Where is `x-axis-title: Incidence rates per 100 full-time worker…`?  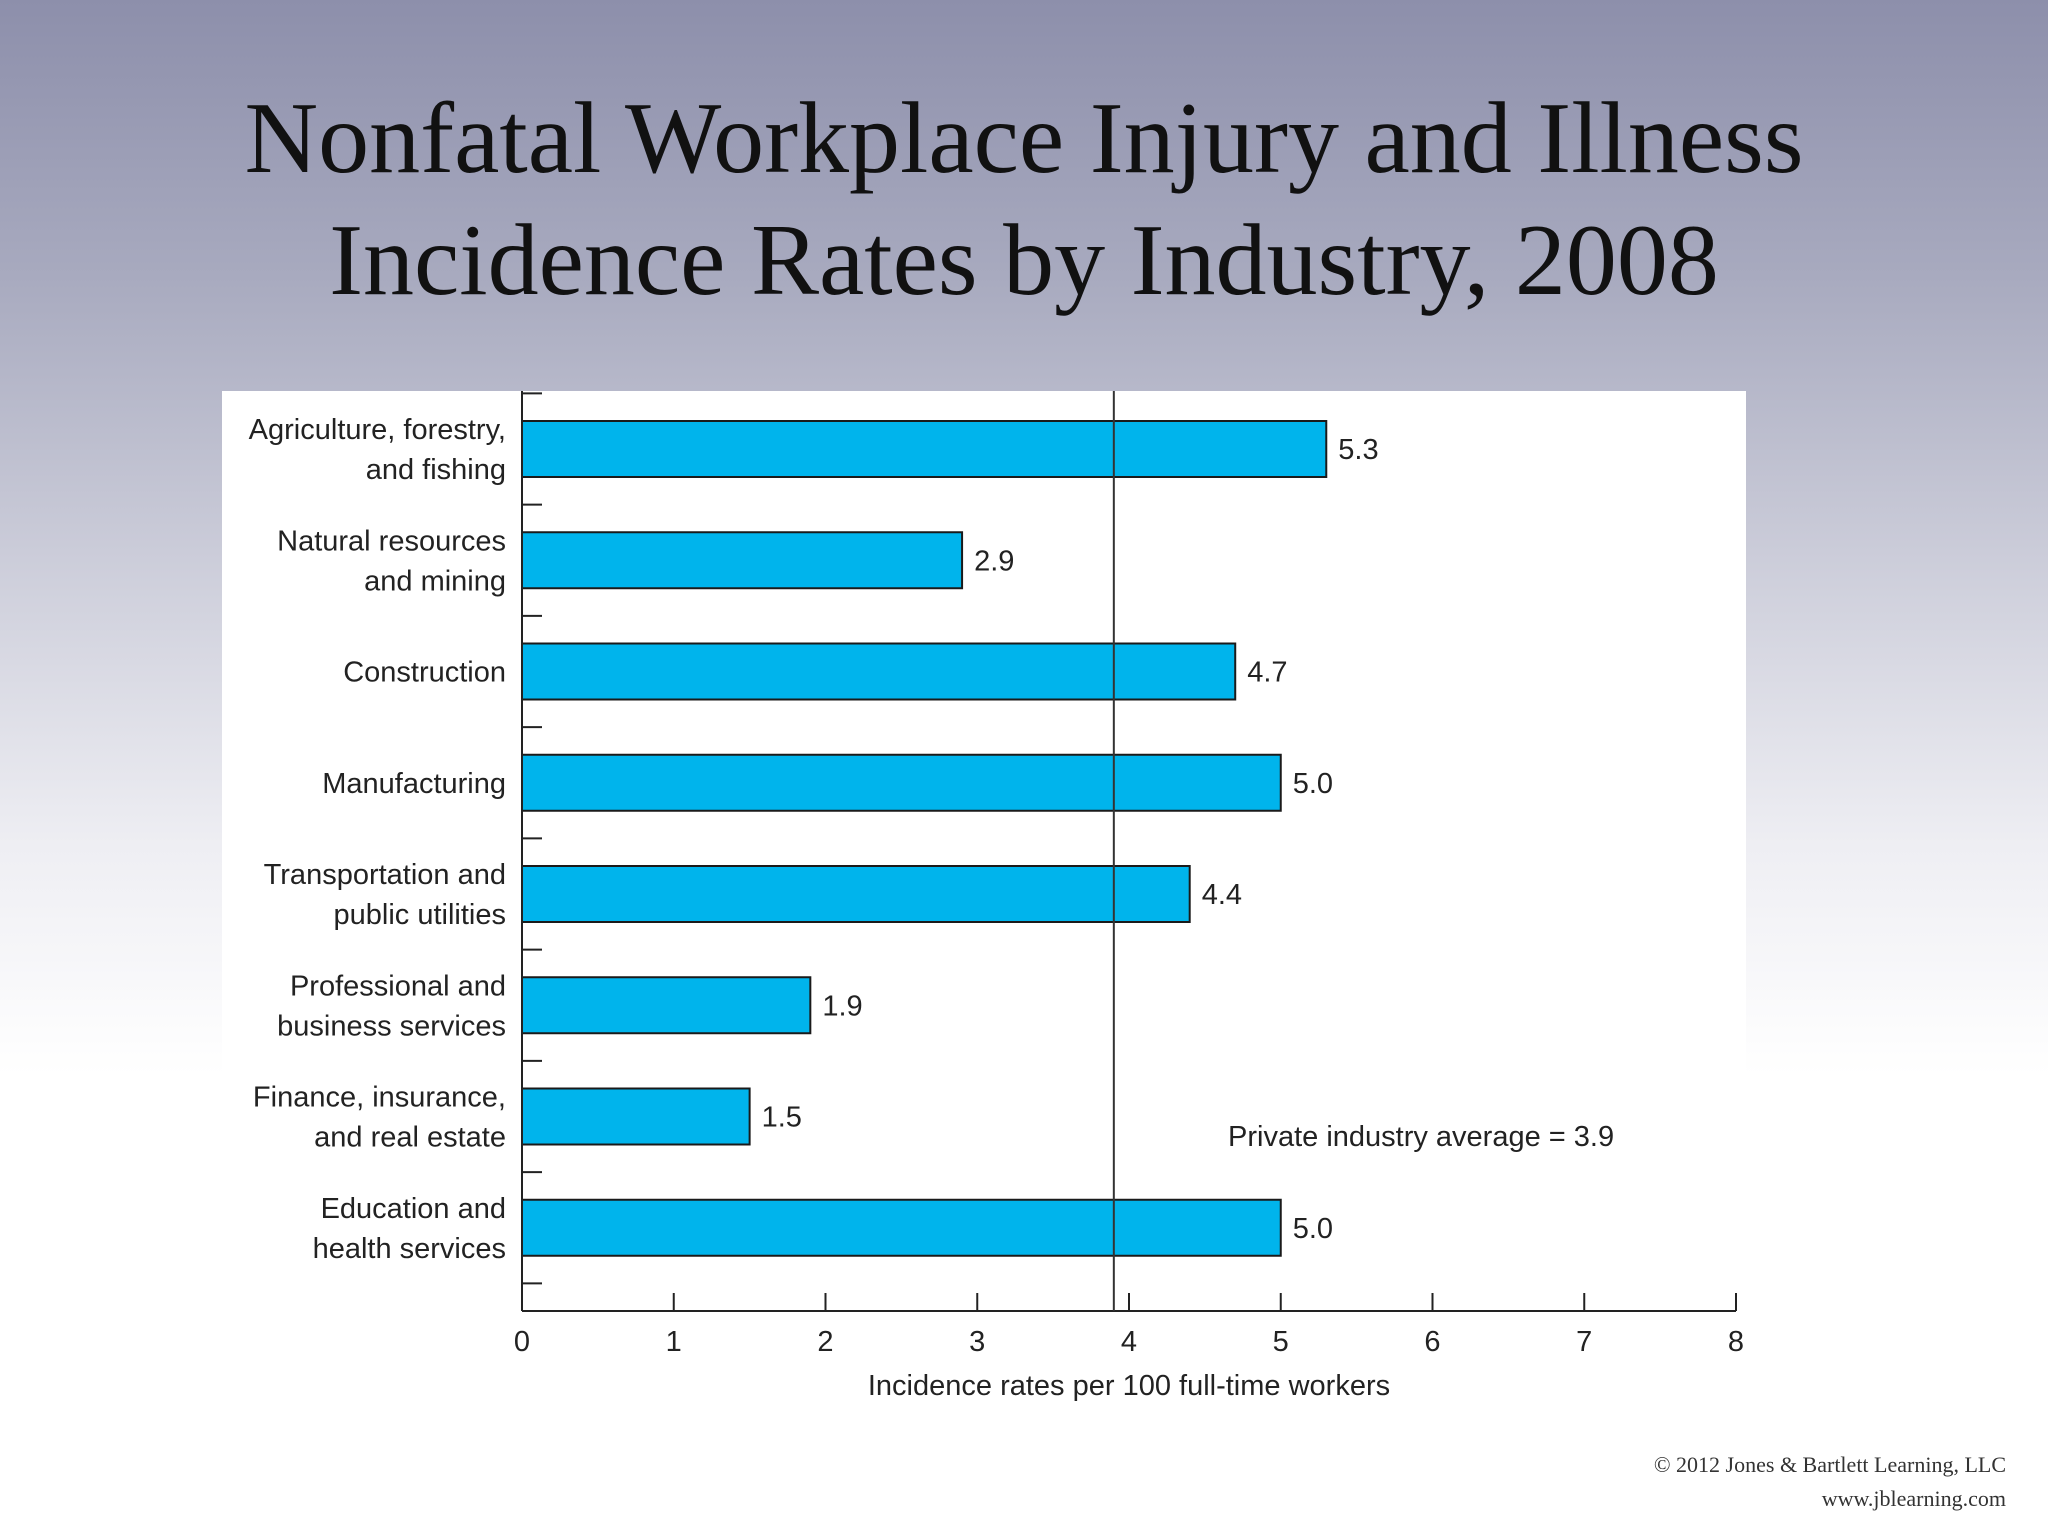 x-axis-title: Incidence rates per 100 full-time worker… is located at coordinates (1129, 1386).